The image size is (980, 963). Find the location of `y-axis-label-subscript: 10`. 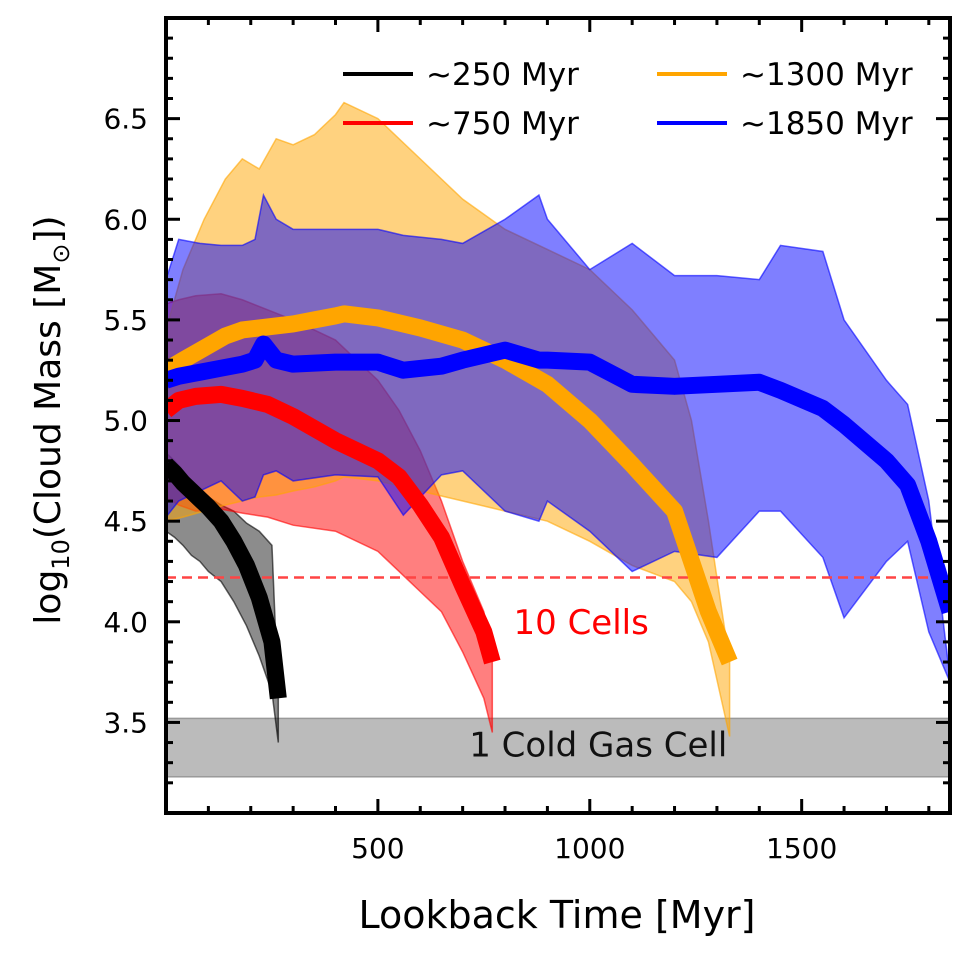

y-axis-label-subscript: 10 is located at coordinates (61, 554).